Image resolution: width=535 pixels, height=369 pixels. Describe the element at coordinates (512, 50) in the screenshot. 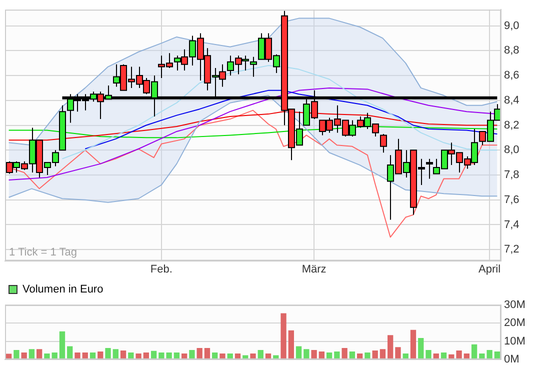

I see `y-tick-label: 8,8` at that location.